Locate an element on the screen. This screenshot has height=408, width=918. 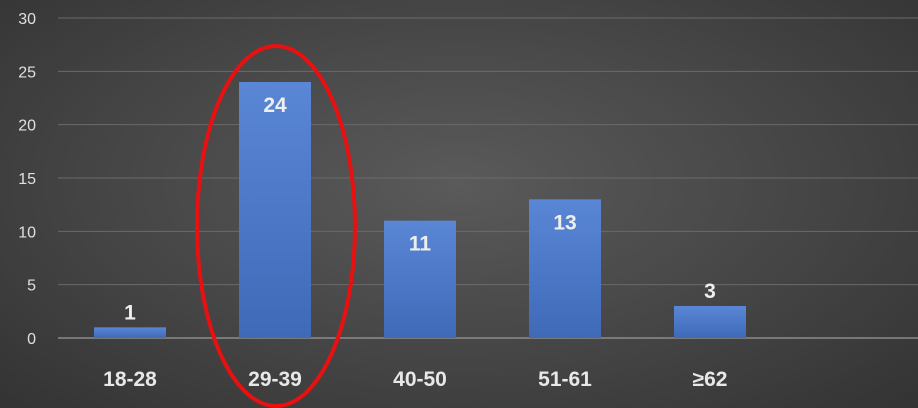
y-axis-ticks: 0 5 10 15 20 25 30 is located at coordinates (27, 179).